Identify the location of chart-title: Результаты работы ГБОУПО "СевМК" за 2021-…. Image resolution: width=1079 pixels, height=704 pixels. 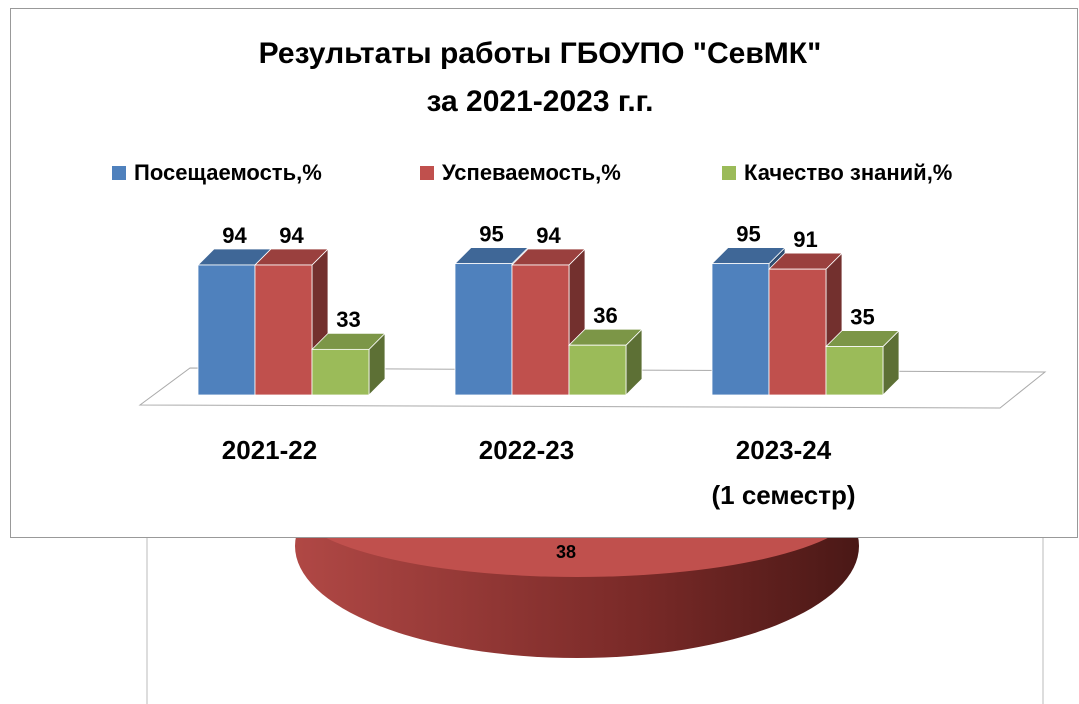
(540, 77).